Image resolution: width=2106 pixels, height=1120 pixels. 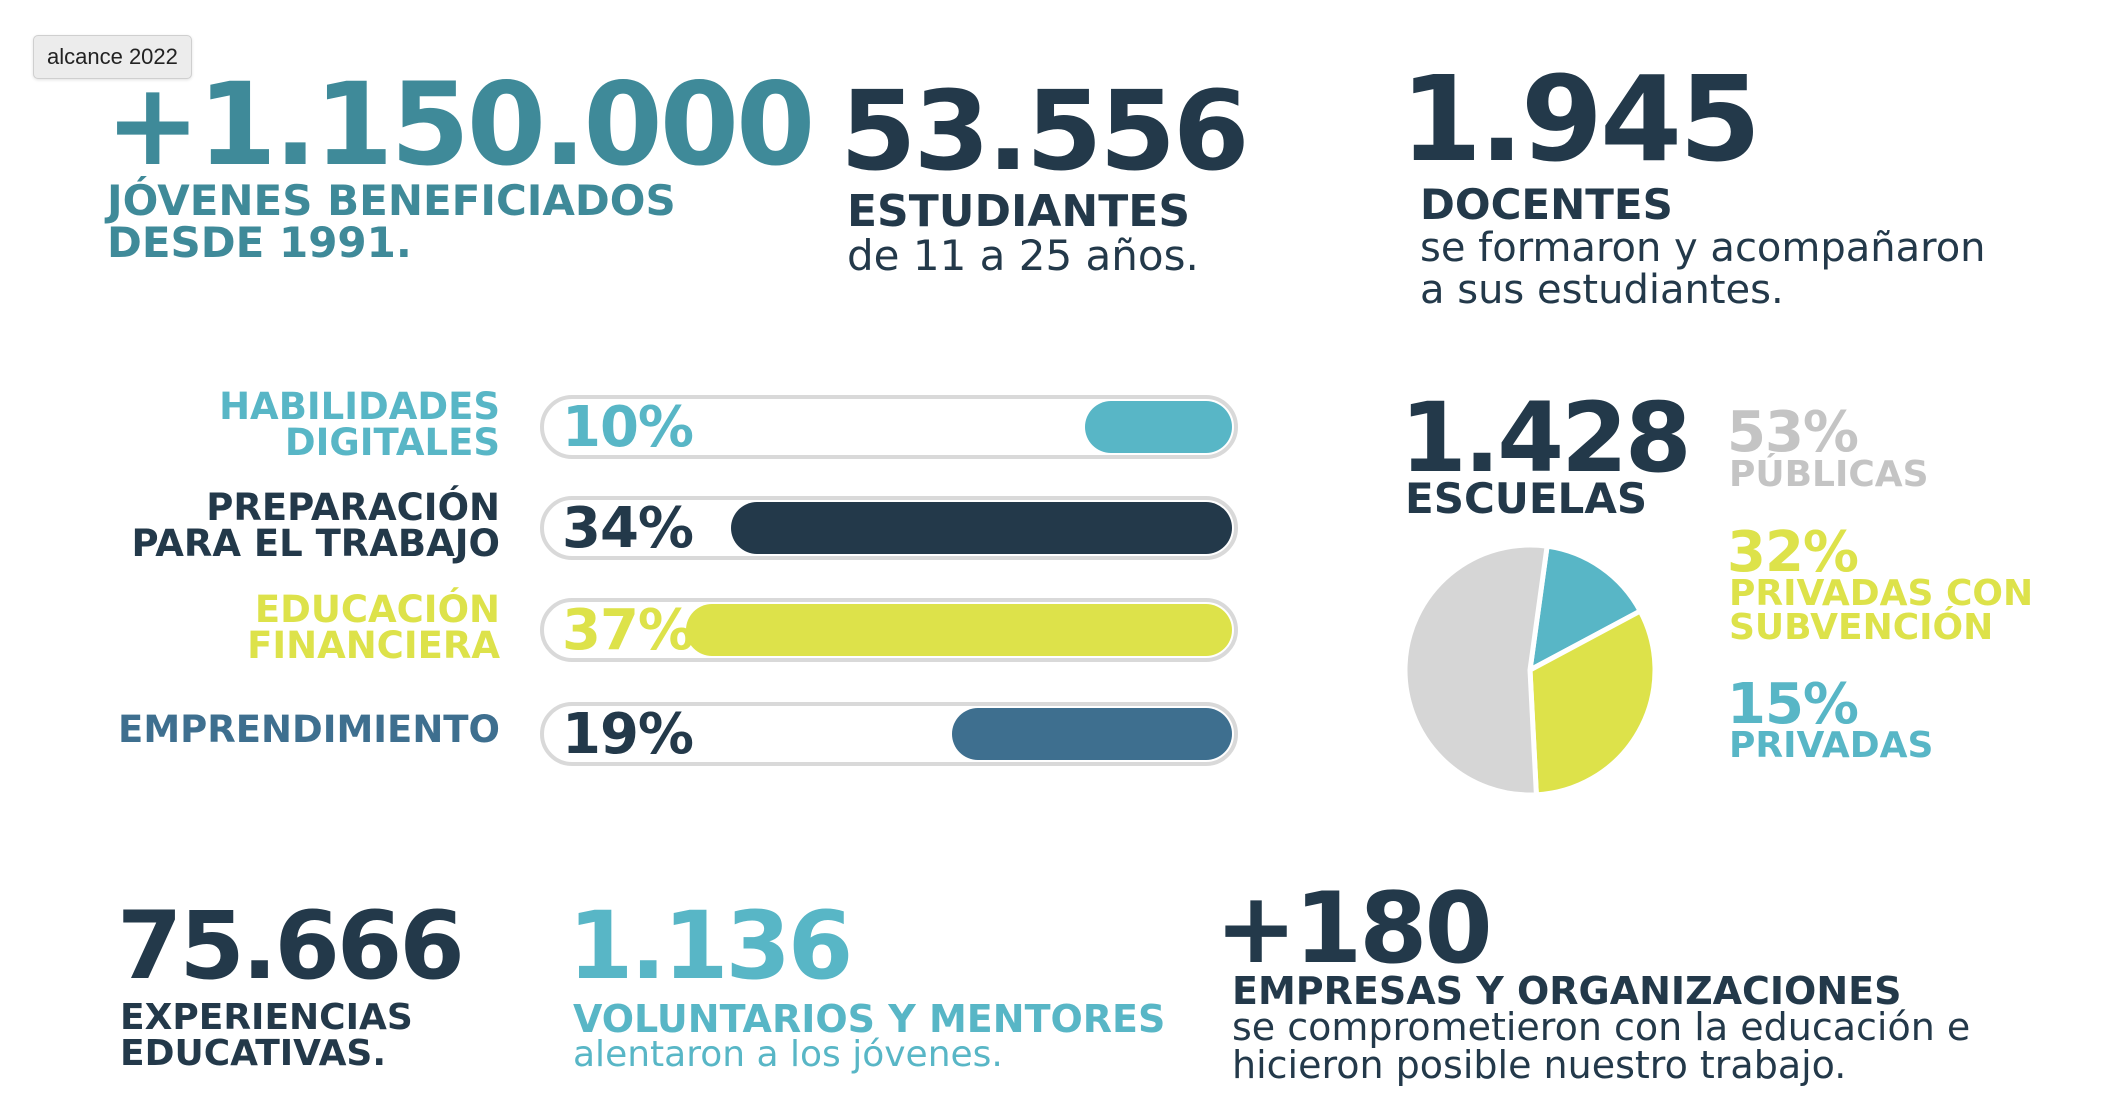 What do you see at coordinates (1546, 204) in the screenshot?
I see `docentes-label: DOCENTES` at bounding box center [1546, 204].